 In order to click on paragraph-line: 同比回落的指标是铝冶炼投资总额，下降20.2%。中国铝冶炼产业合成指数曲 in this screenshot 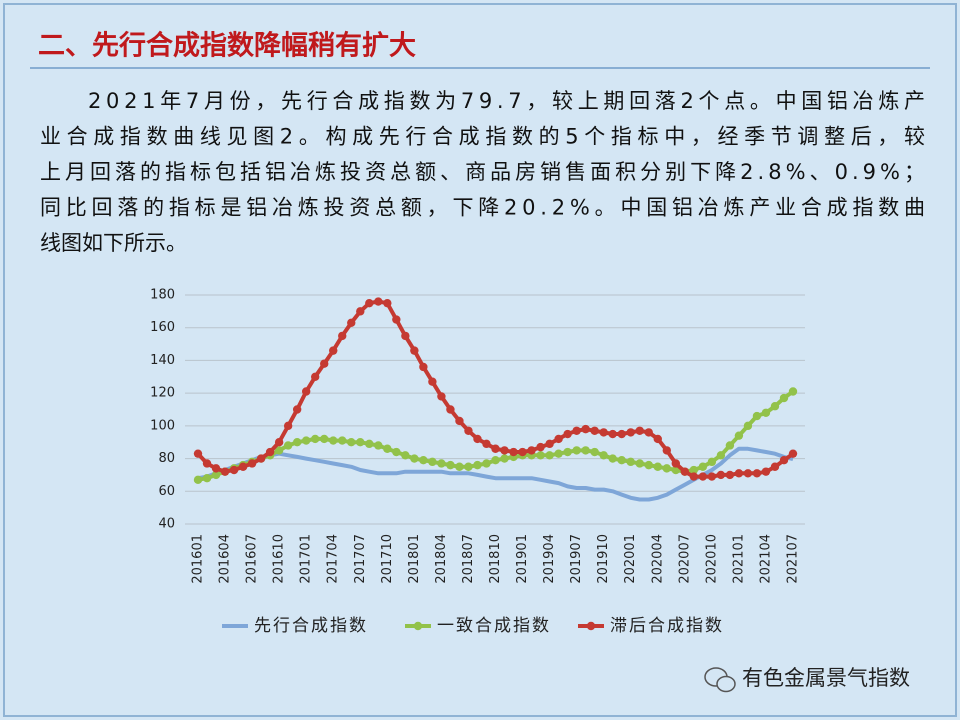, I will do `click(482, 208)`.